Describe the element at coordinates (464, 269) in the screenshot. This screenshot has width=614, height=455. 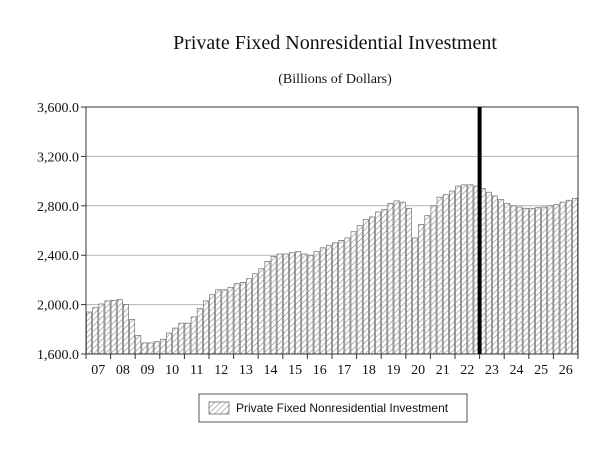
I see `bar-2022Q2` at that location.